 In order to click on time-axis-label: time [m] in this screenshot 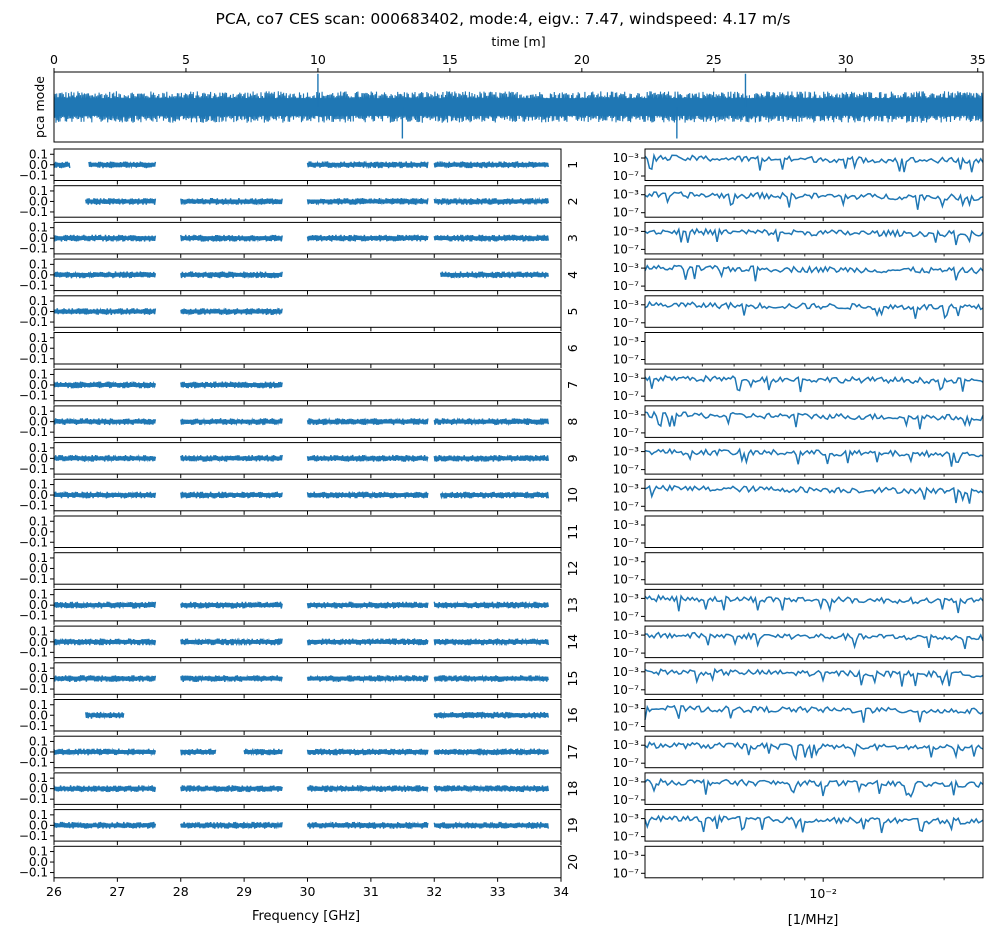, I will do `click(518, 41)`.